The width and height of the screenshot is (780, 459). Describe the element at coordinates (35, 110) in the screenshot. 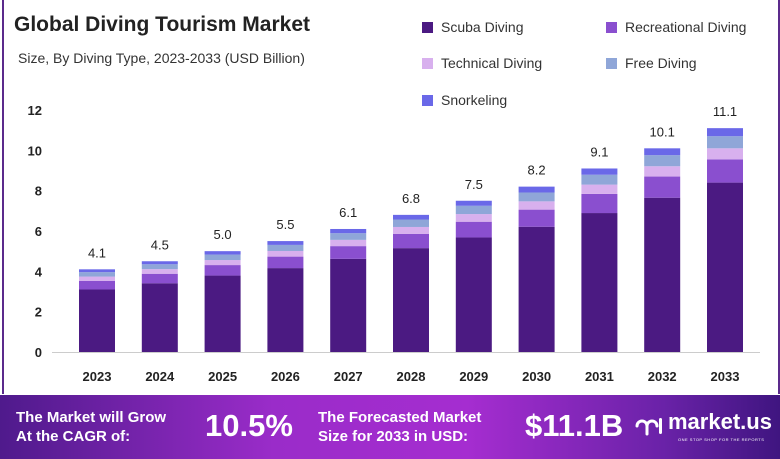

I see `y-tick-label: 12` at that location.